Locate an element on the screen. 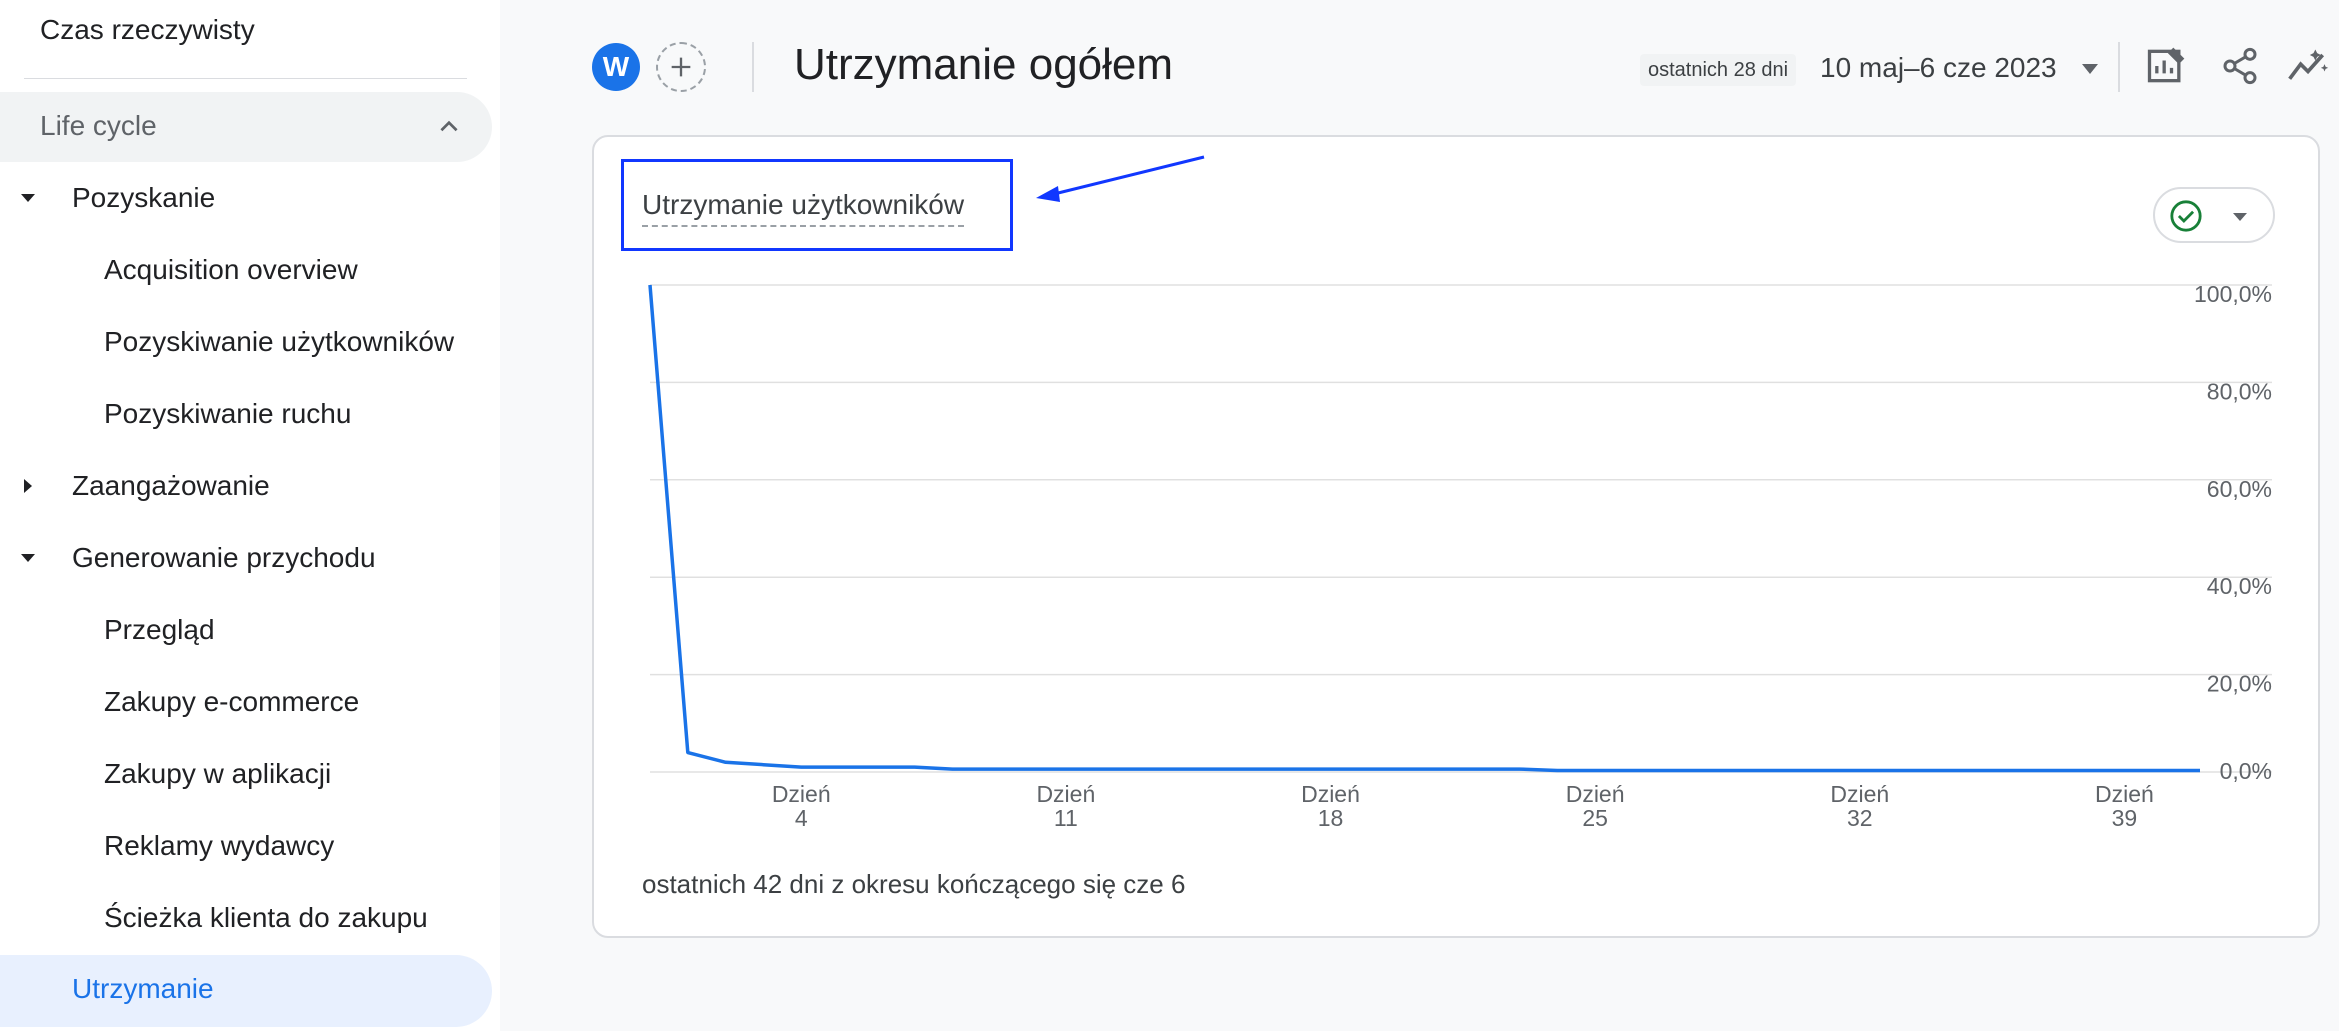 Image resolution: width=2339 pixels, height=1031 pixels. sidebar-item-label: Generowanie przychodu is located at coordinates (224, 557).